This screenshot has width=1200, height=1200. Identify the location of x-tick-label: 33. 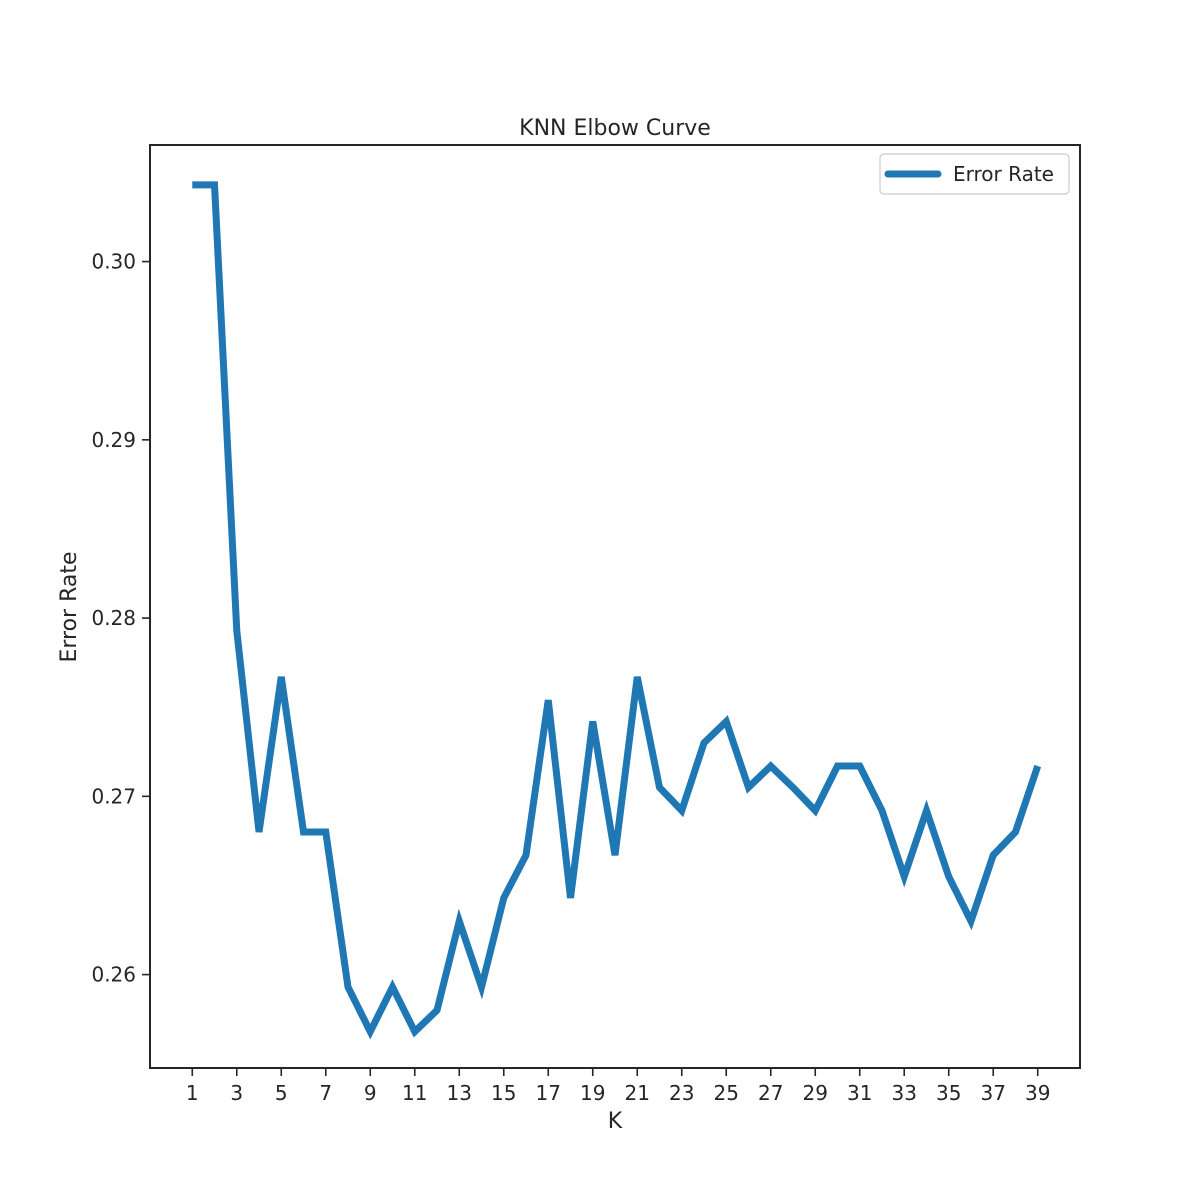
(904, 1093).